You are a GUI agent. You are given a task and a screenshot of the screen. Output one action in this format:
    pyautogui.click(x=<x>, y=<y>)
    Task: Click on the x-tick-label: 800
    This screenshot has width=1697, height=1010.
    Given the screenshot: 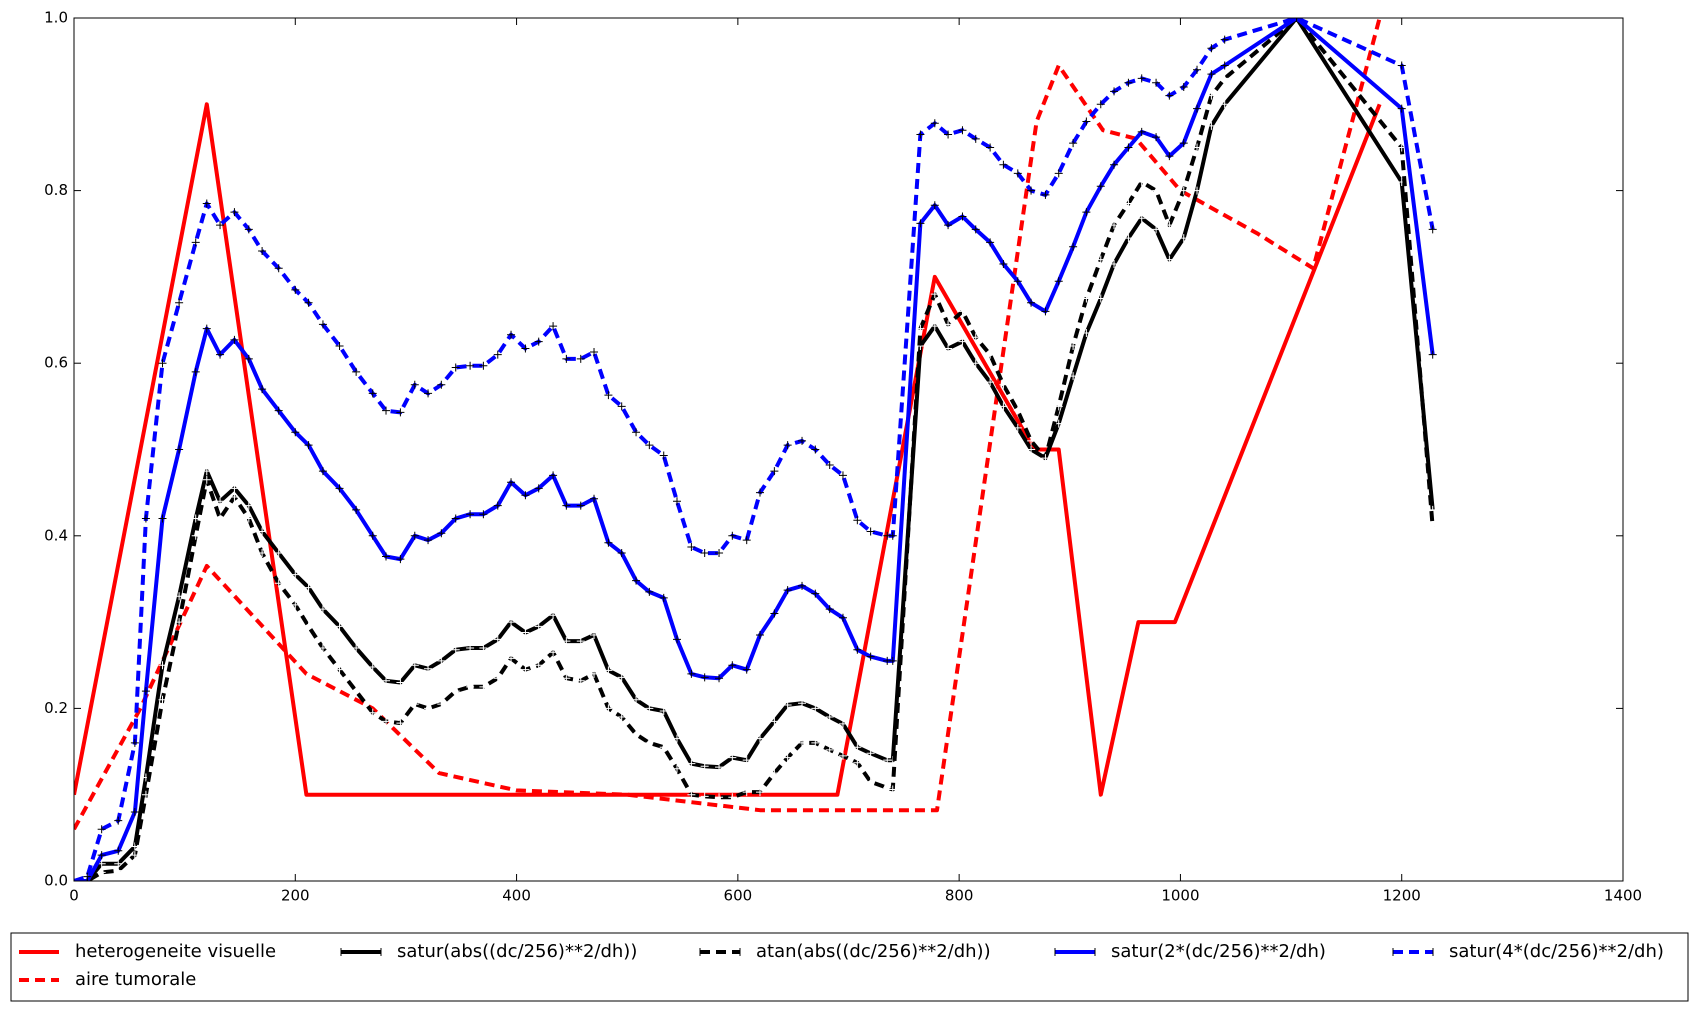 What is the action you would take?
    pyautogui.click(x=959, y=896)
    